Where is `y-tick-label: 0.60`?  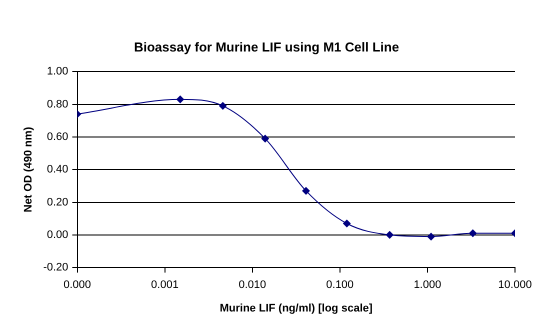
y-tick-label: 0.60 is located at coordinates (57, 136).